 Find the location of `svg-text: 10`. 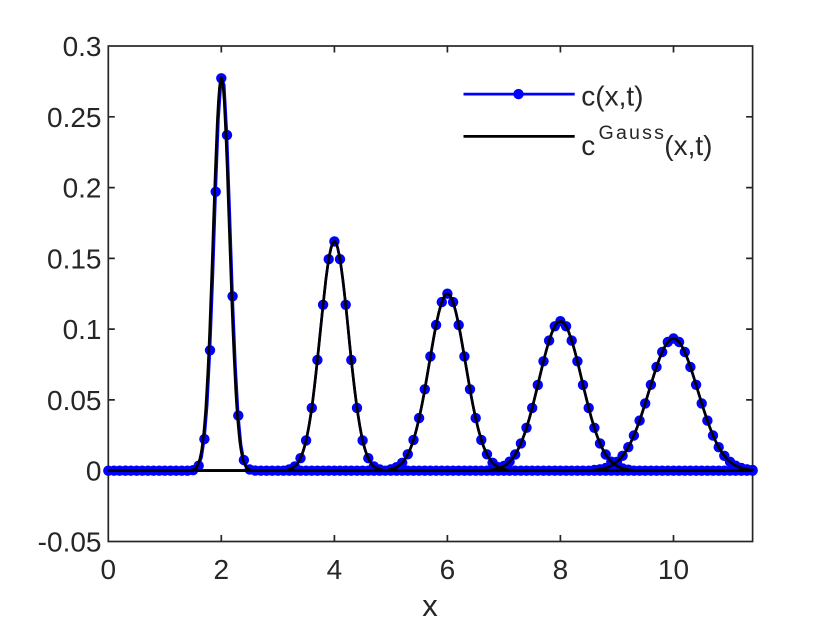

svg-text: 10 is located at coordinates (673, 569).